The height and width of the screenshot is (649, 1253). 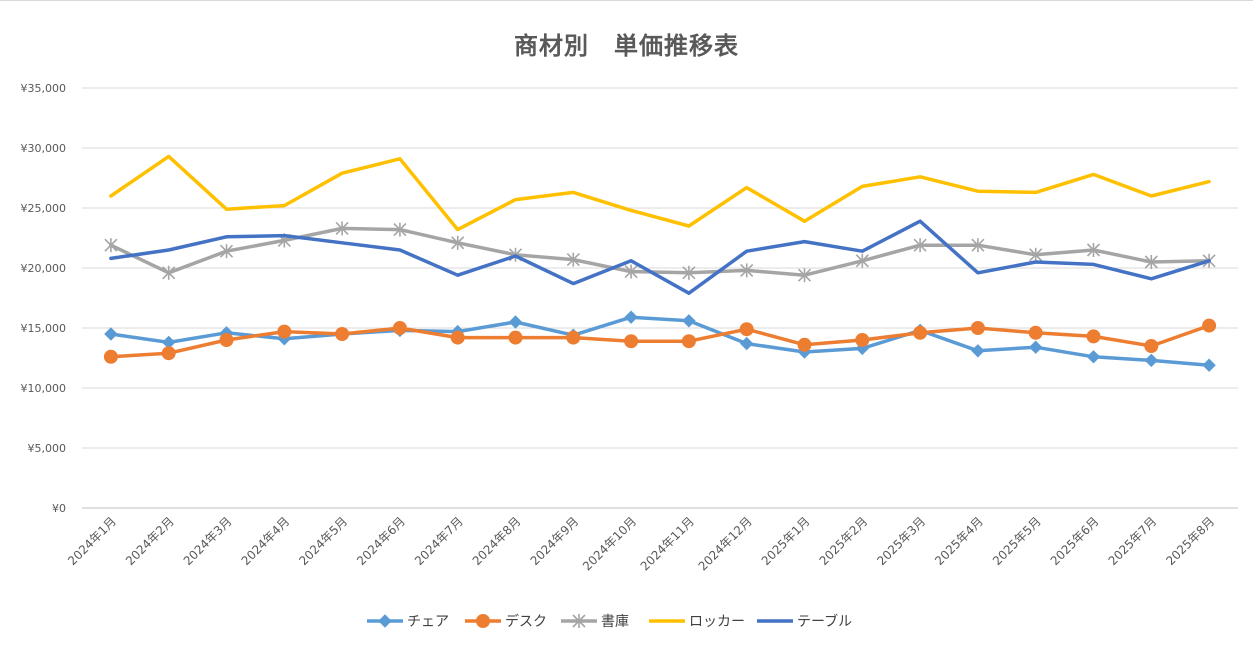 I want to click on x-tick-label: 2024年1月, so click(x=92, y=541).